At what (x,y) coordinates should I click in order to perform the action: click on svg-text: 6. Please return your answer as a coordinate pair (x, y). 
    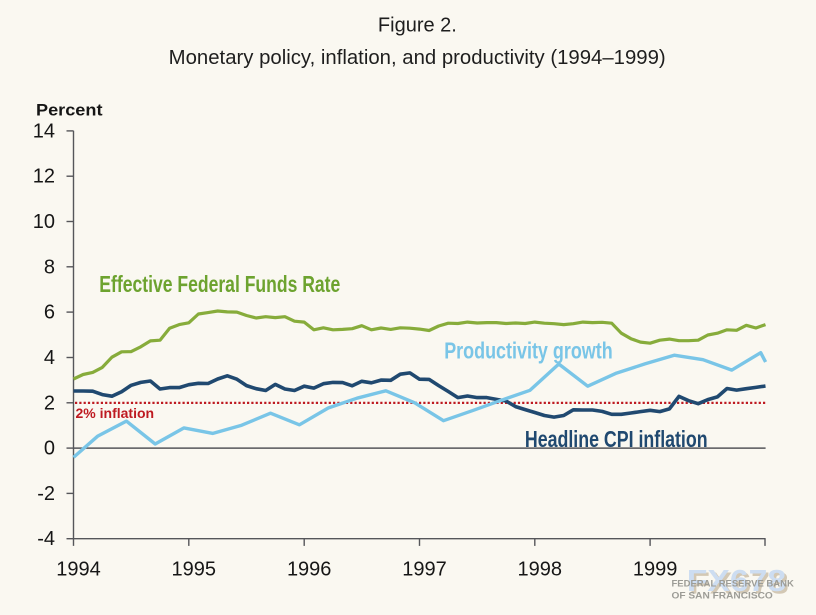
    Looking at the image, I should click on (49, 313).